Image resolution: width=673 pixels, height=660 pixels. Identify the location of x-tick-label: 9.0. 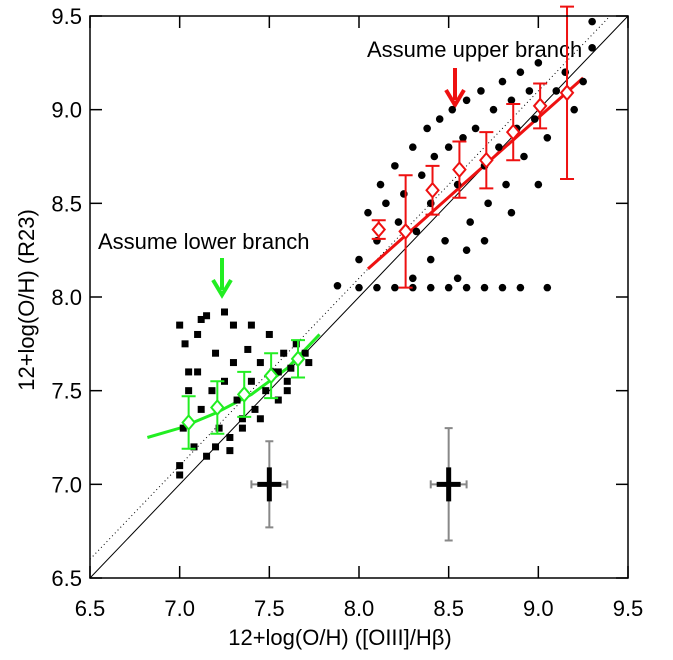
(538, 608).